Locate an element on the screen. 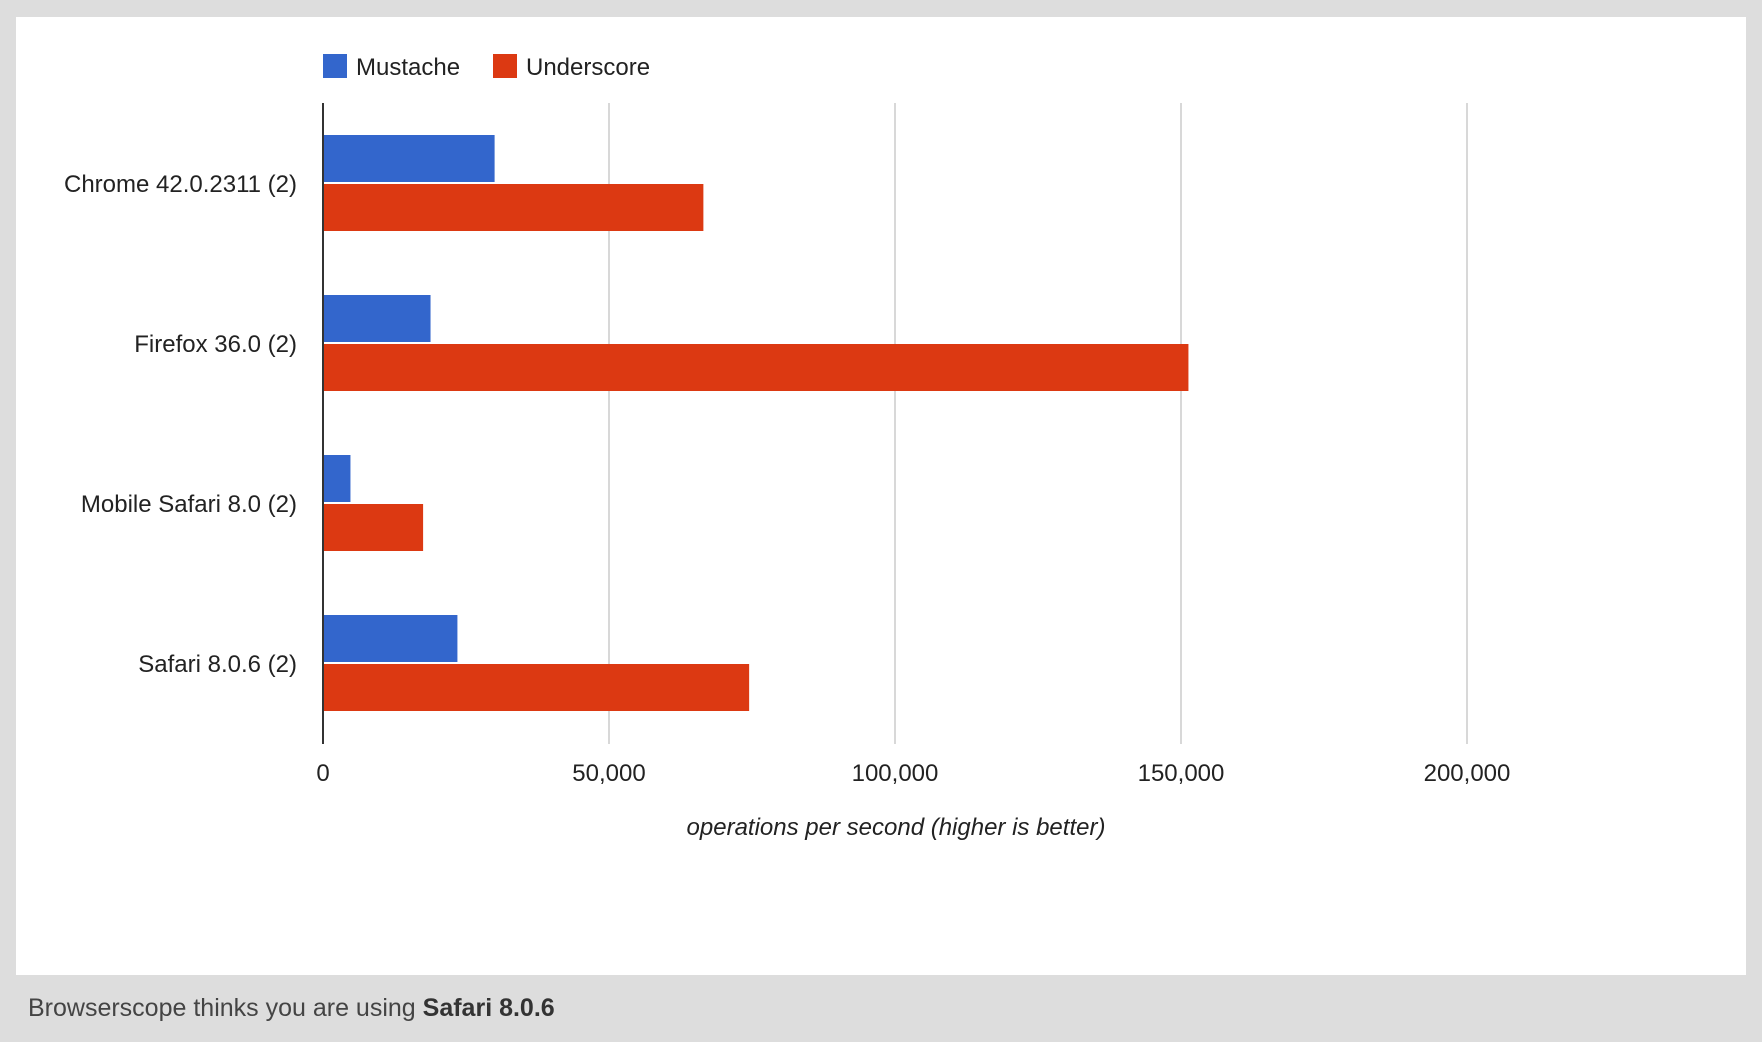 This screenshot has height=1042, width=1762. legend-label: Underscore is located at coordinates (588, 67).